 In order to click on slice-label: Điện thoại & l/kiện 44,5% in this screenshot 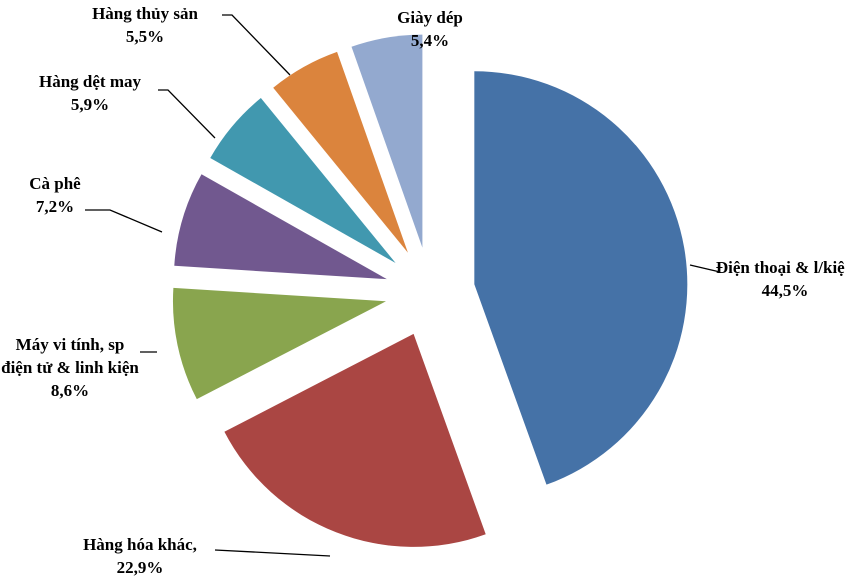, I will do `click(775, 279)`.